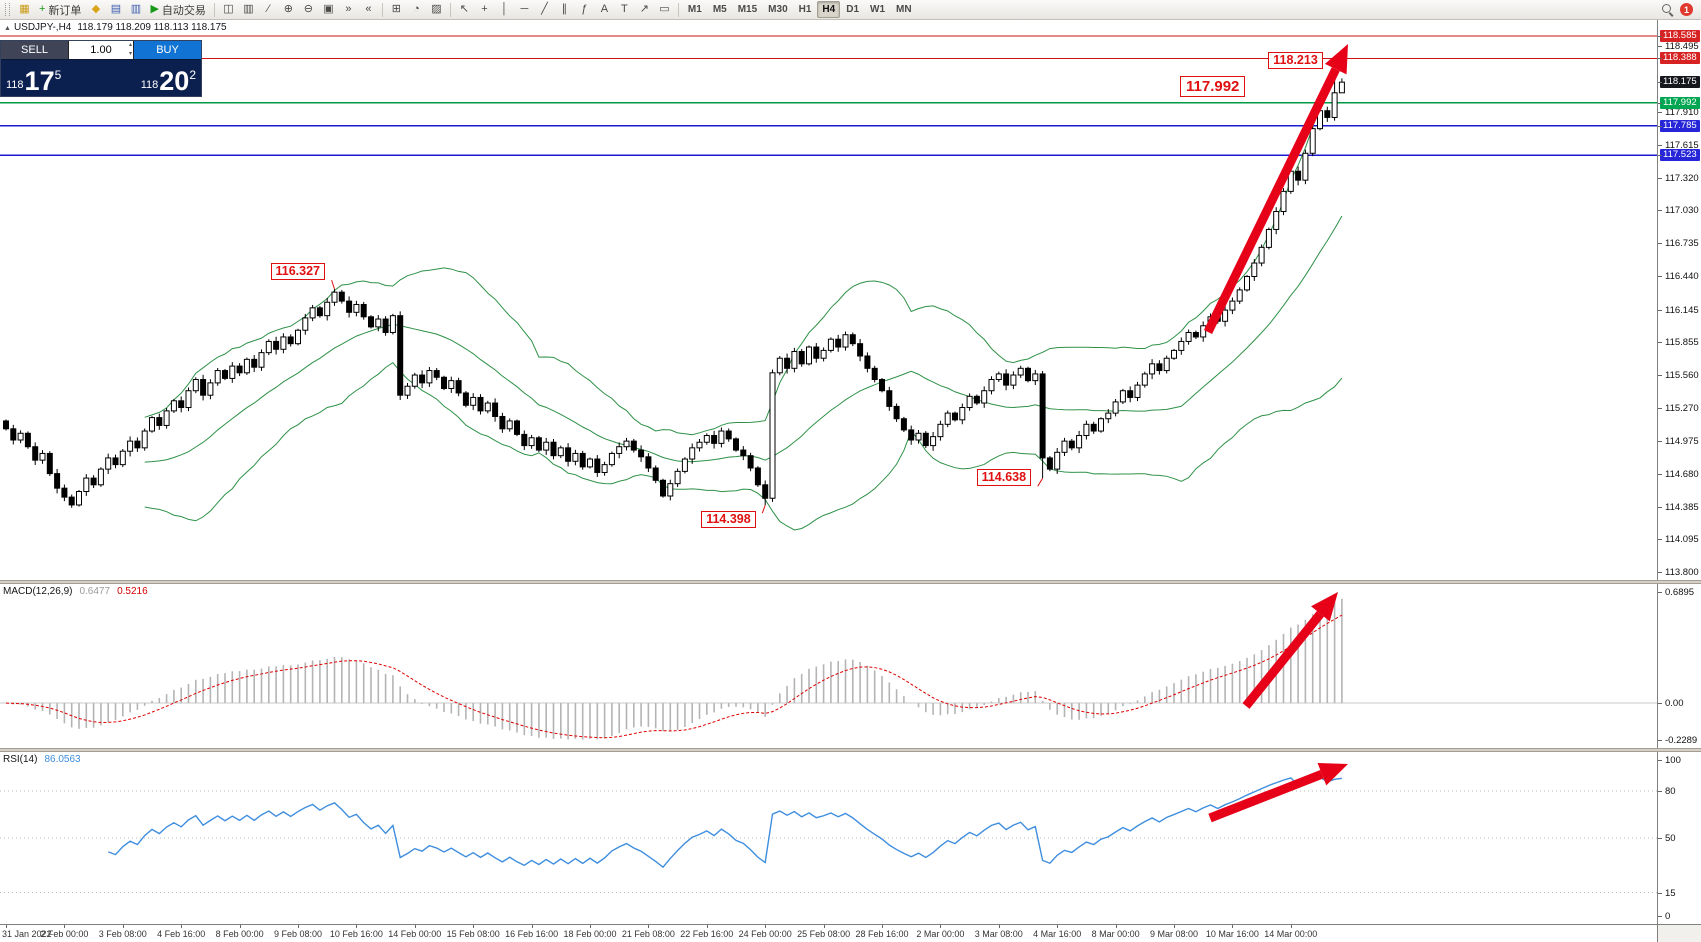 Image resolution: width=1701 pixels, height=942 pixels. Describe the element at coordinates (308, 9) in the screenshot. I see `zoom-out-button: ⊖` at that location.